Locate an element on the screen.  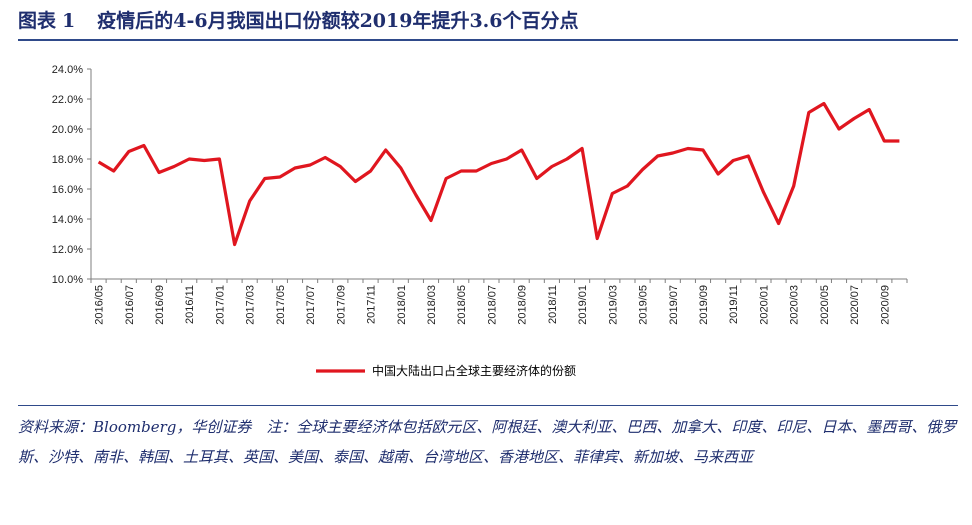
x-tick-label: 2017/03 is located at coordinates (251, 305).